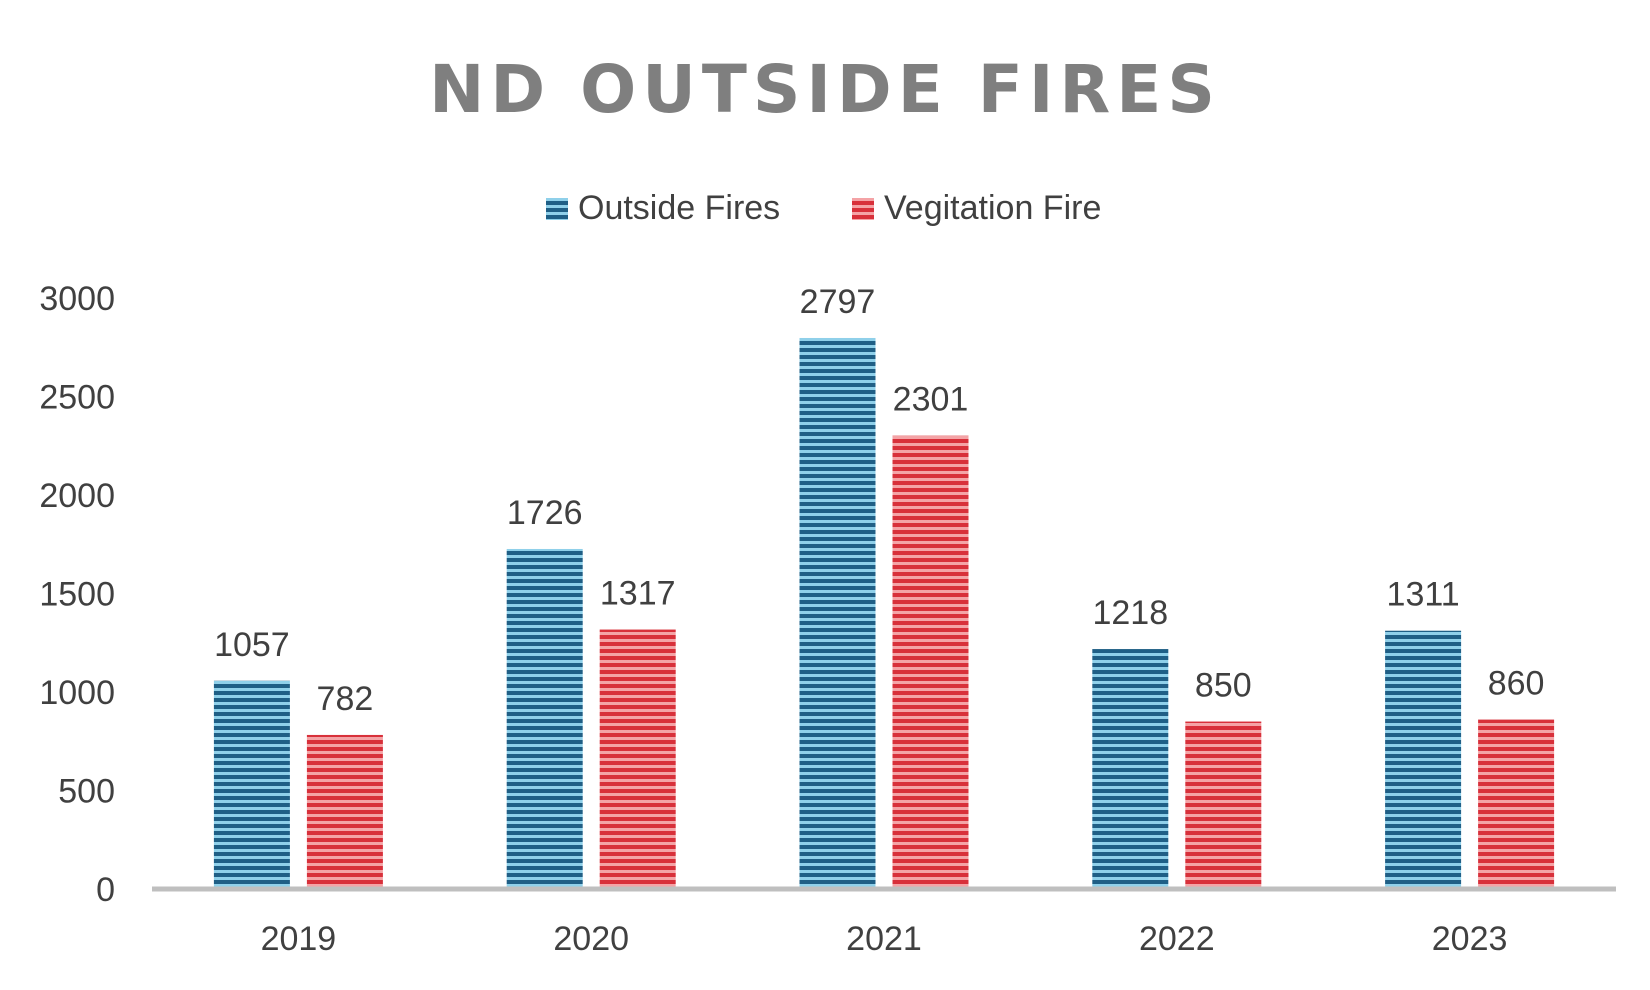 The width and height of the screenshot is (1650, 990). What do you see at coordinates (1516, 684) in the screenshot?
I see `data-label-vegetation-fire-2023: 860` at bounding box center [1516, 684].